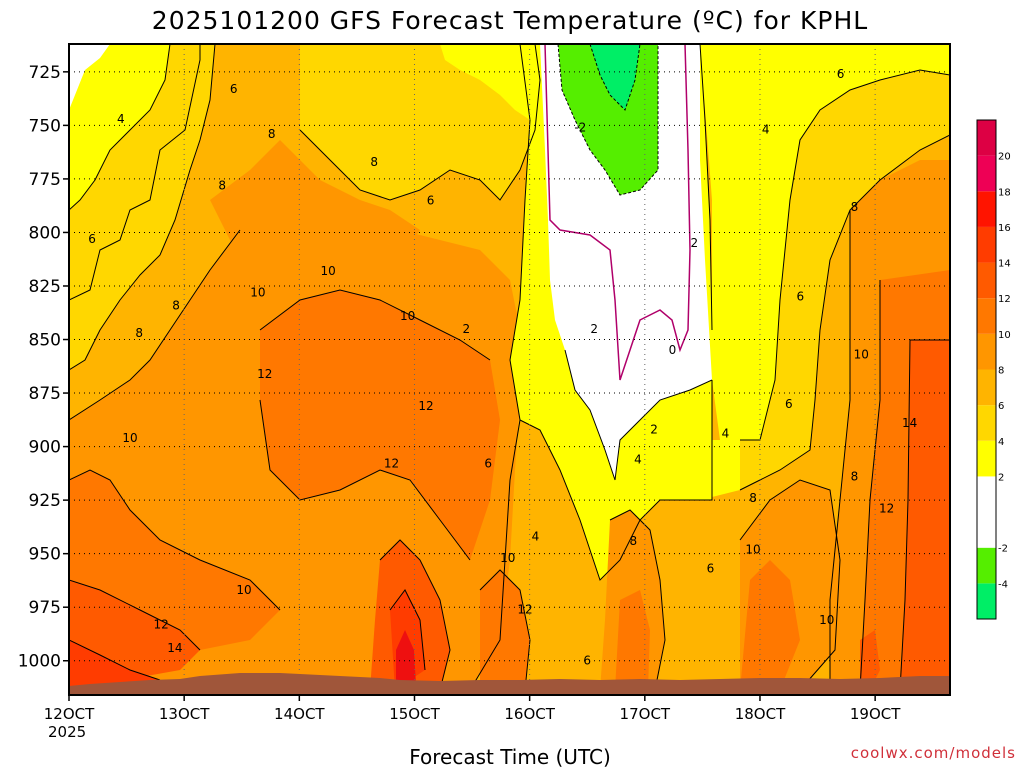  Describe the element at coordinates (184, 714) in the screenshot. I see `x-tick-label: 13OCT` at that location.